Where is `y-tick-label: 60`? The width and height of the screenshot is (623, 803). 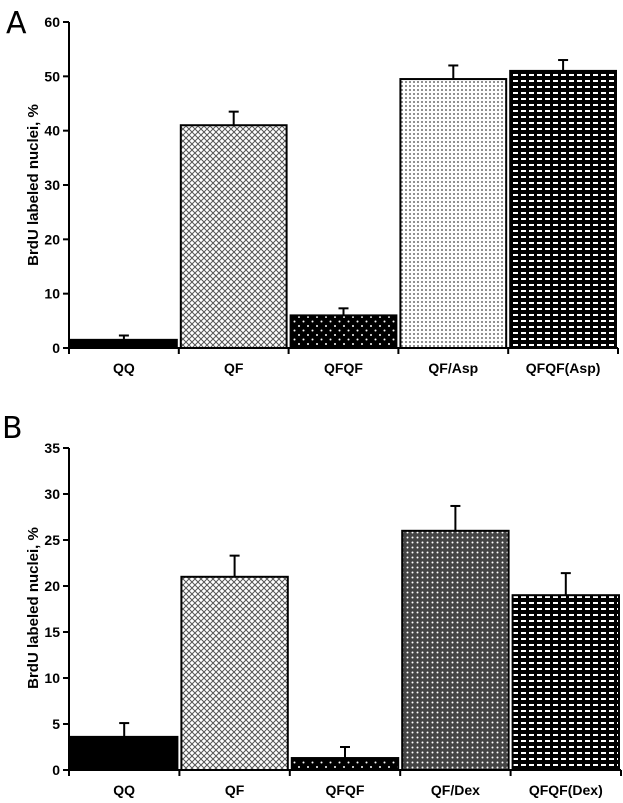
y-tick-label: 60 is located at coordinates (52, 22).